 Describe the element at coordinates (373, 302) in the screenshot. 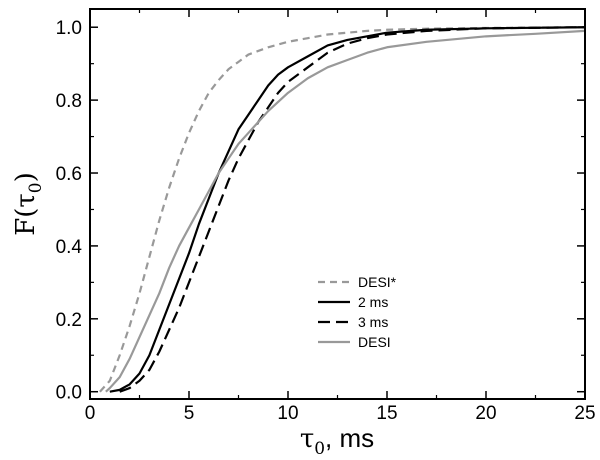

I see `legend-label-2-ms: 2 ms` at that location.